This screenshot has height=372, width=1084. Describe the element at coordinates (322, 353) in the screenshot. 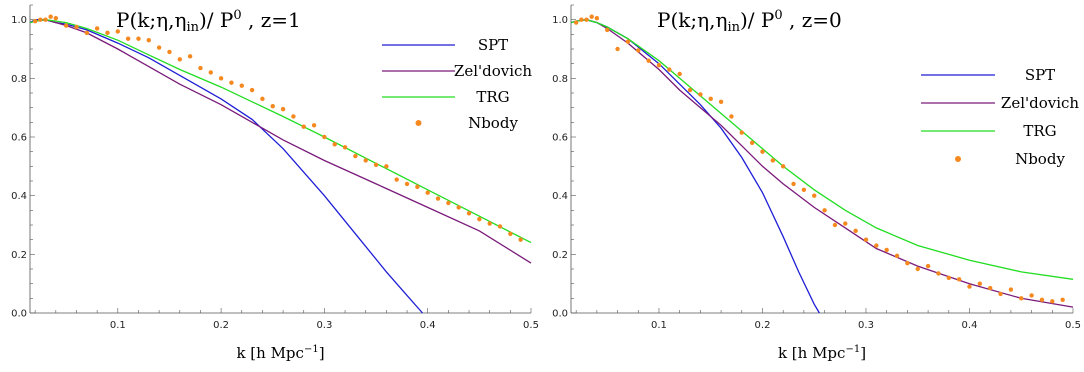

I see `x-axis-label-tail: ]` at that location.